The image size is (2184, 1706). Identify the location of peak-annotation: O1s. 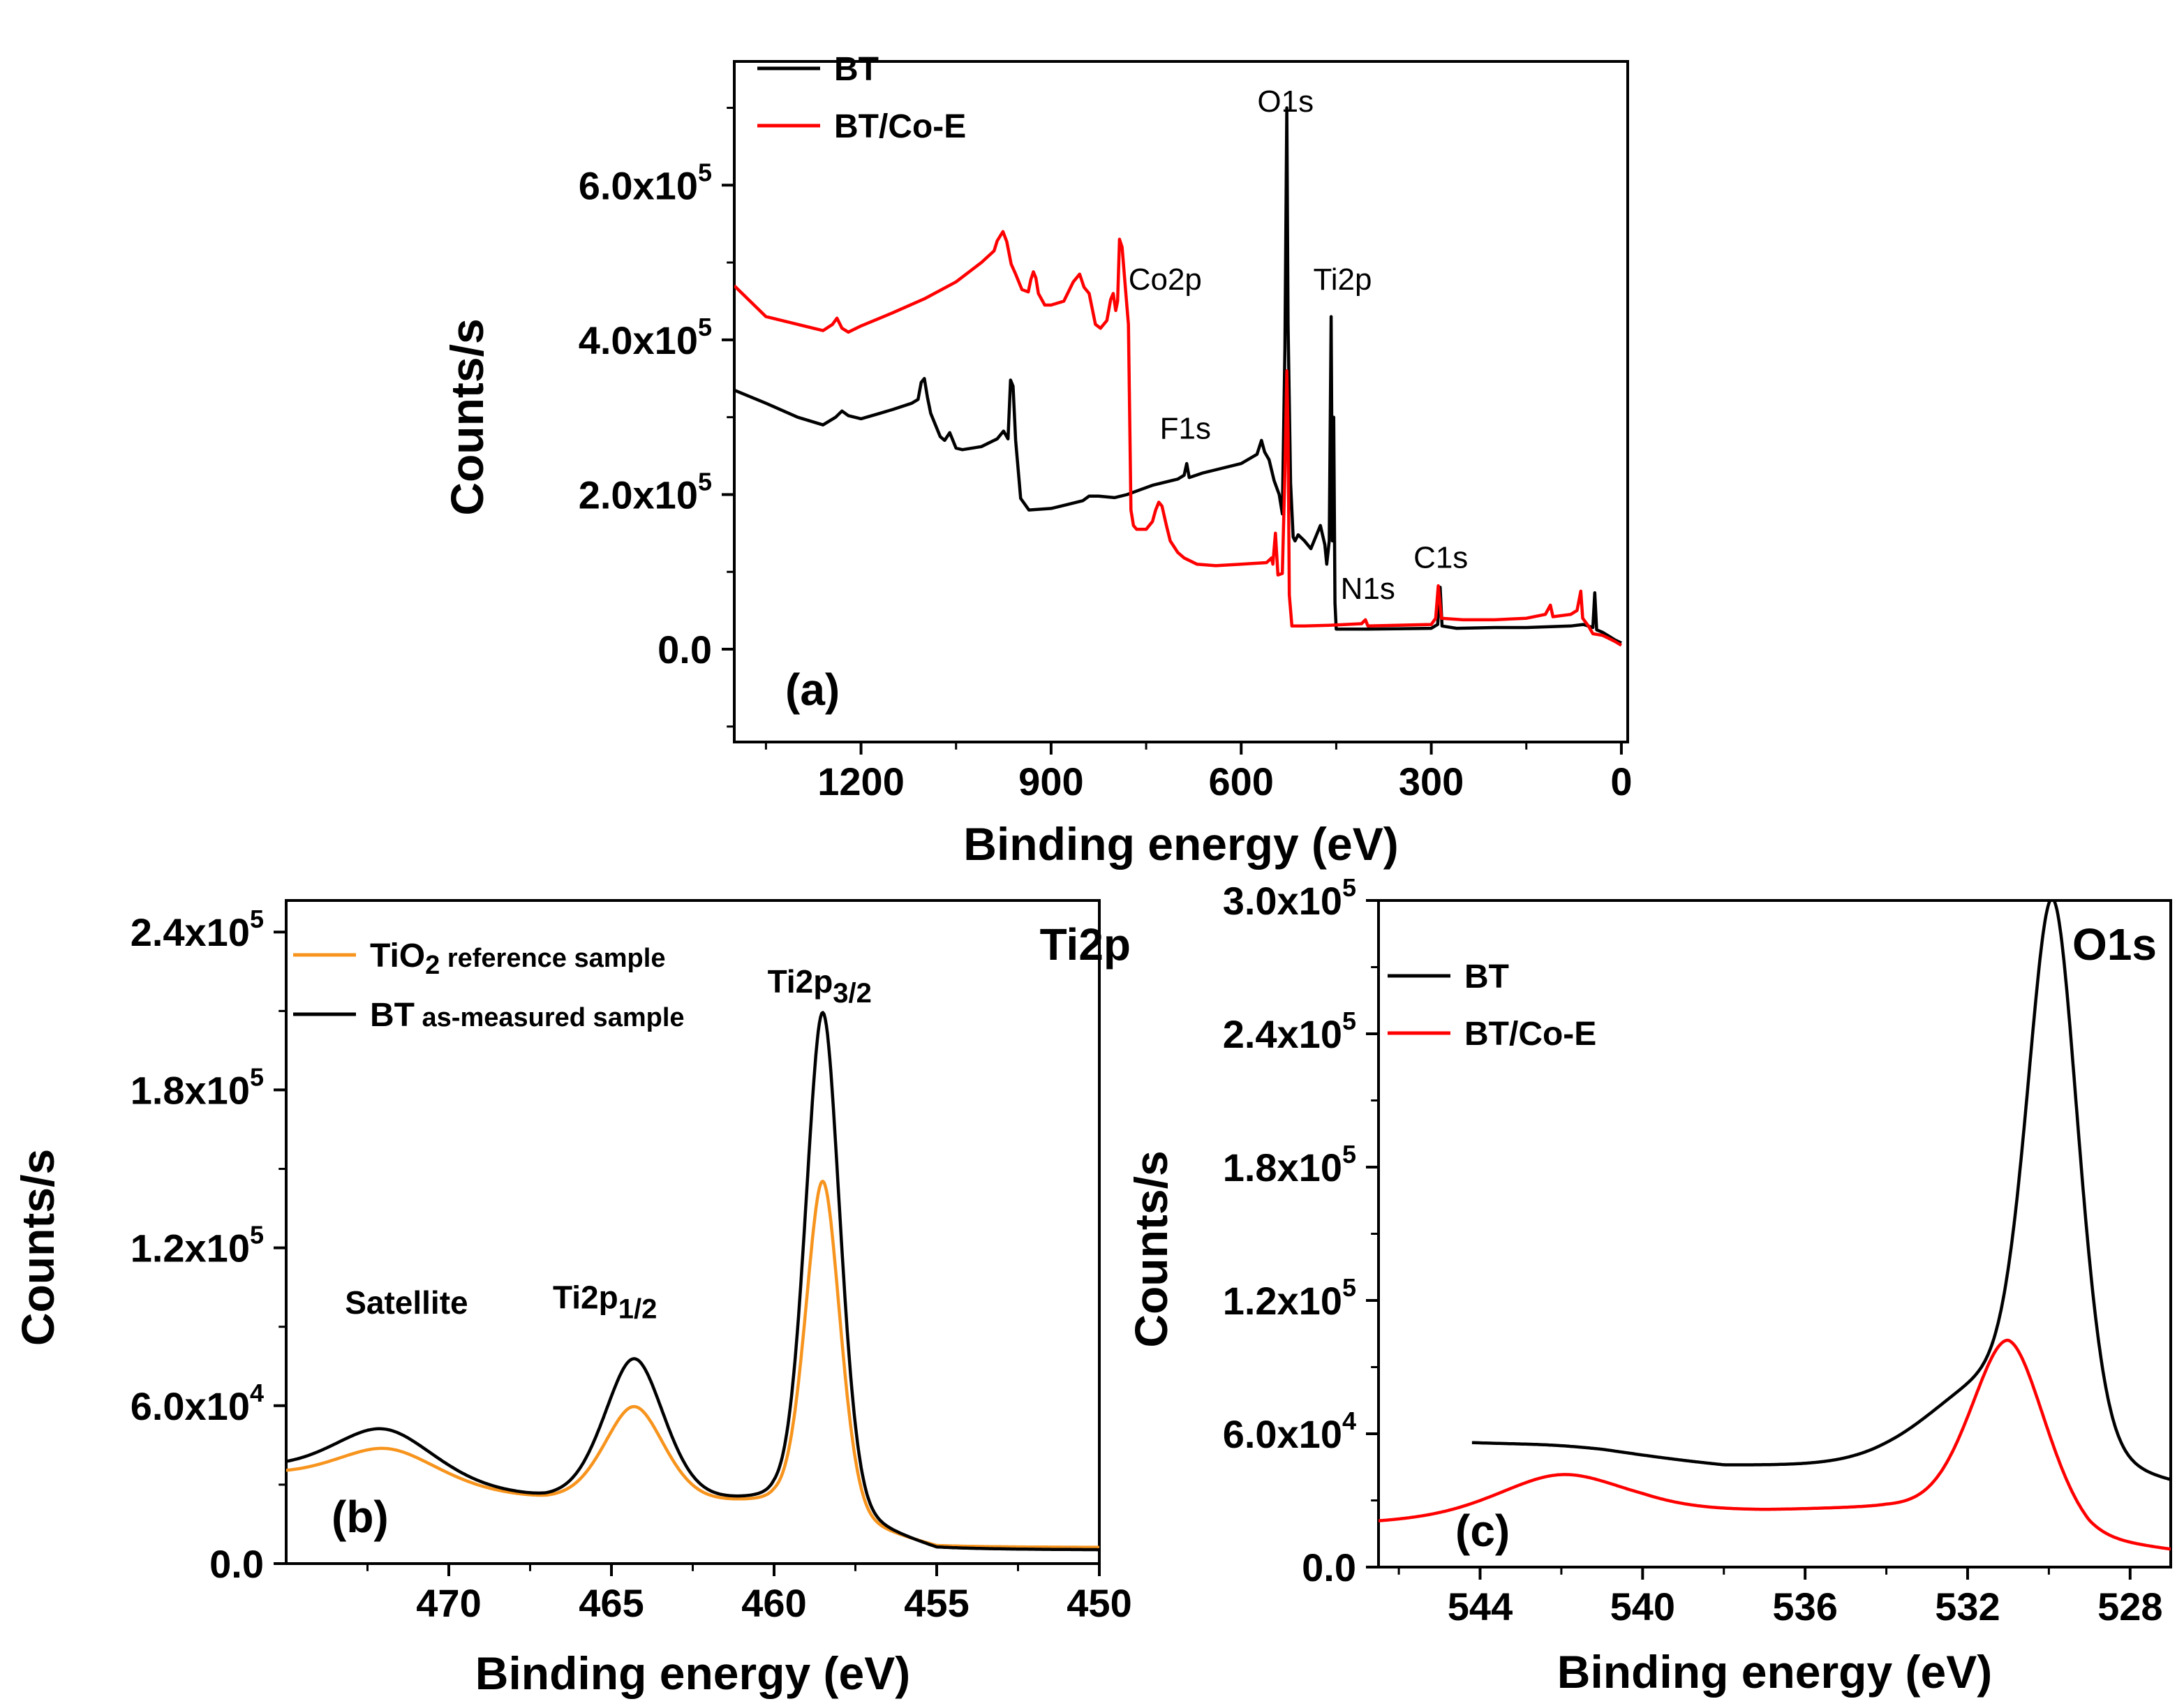
(1285, 101).